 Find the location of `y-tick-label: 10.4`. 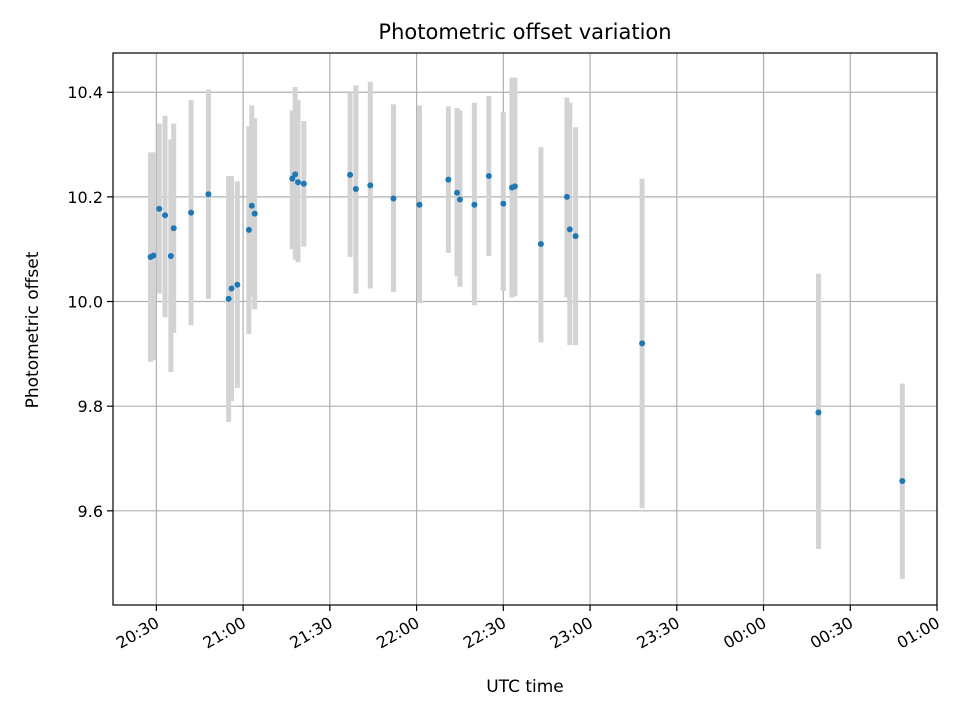

y-tick-label: 10.4 is located at coordinates (85, 92).